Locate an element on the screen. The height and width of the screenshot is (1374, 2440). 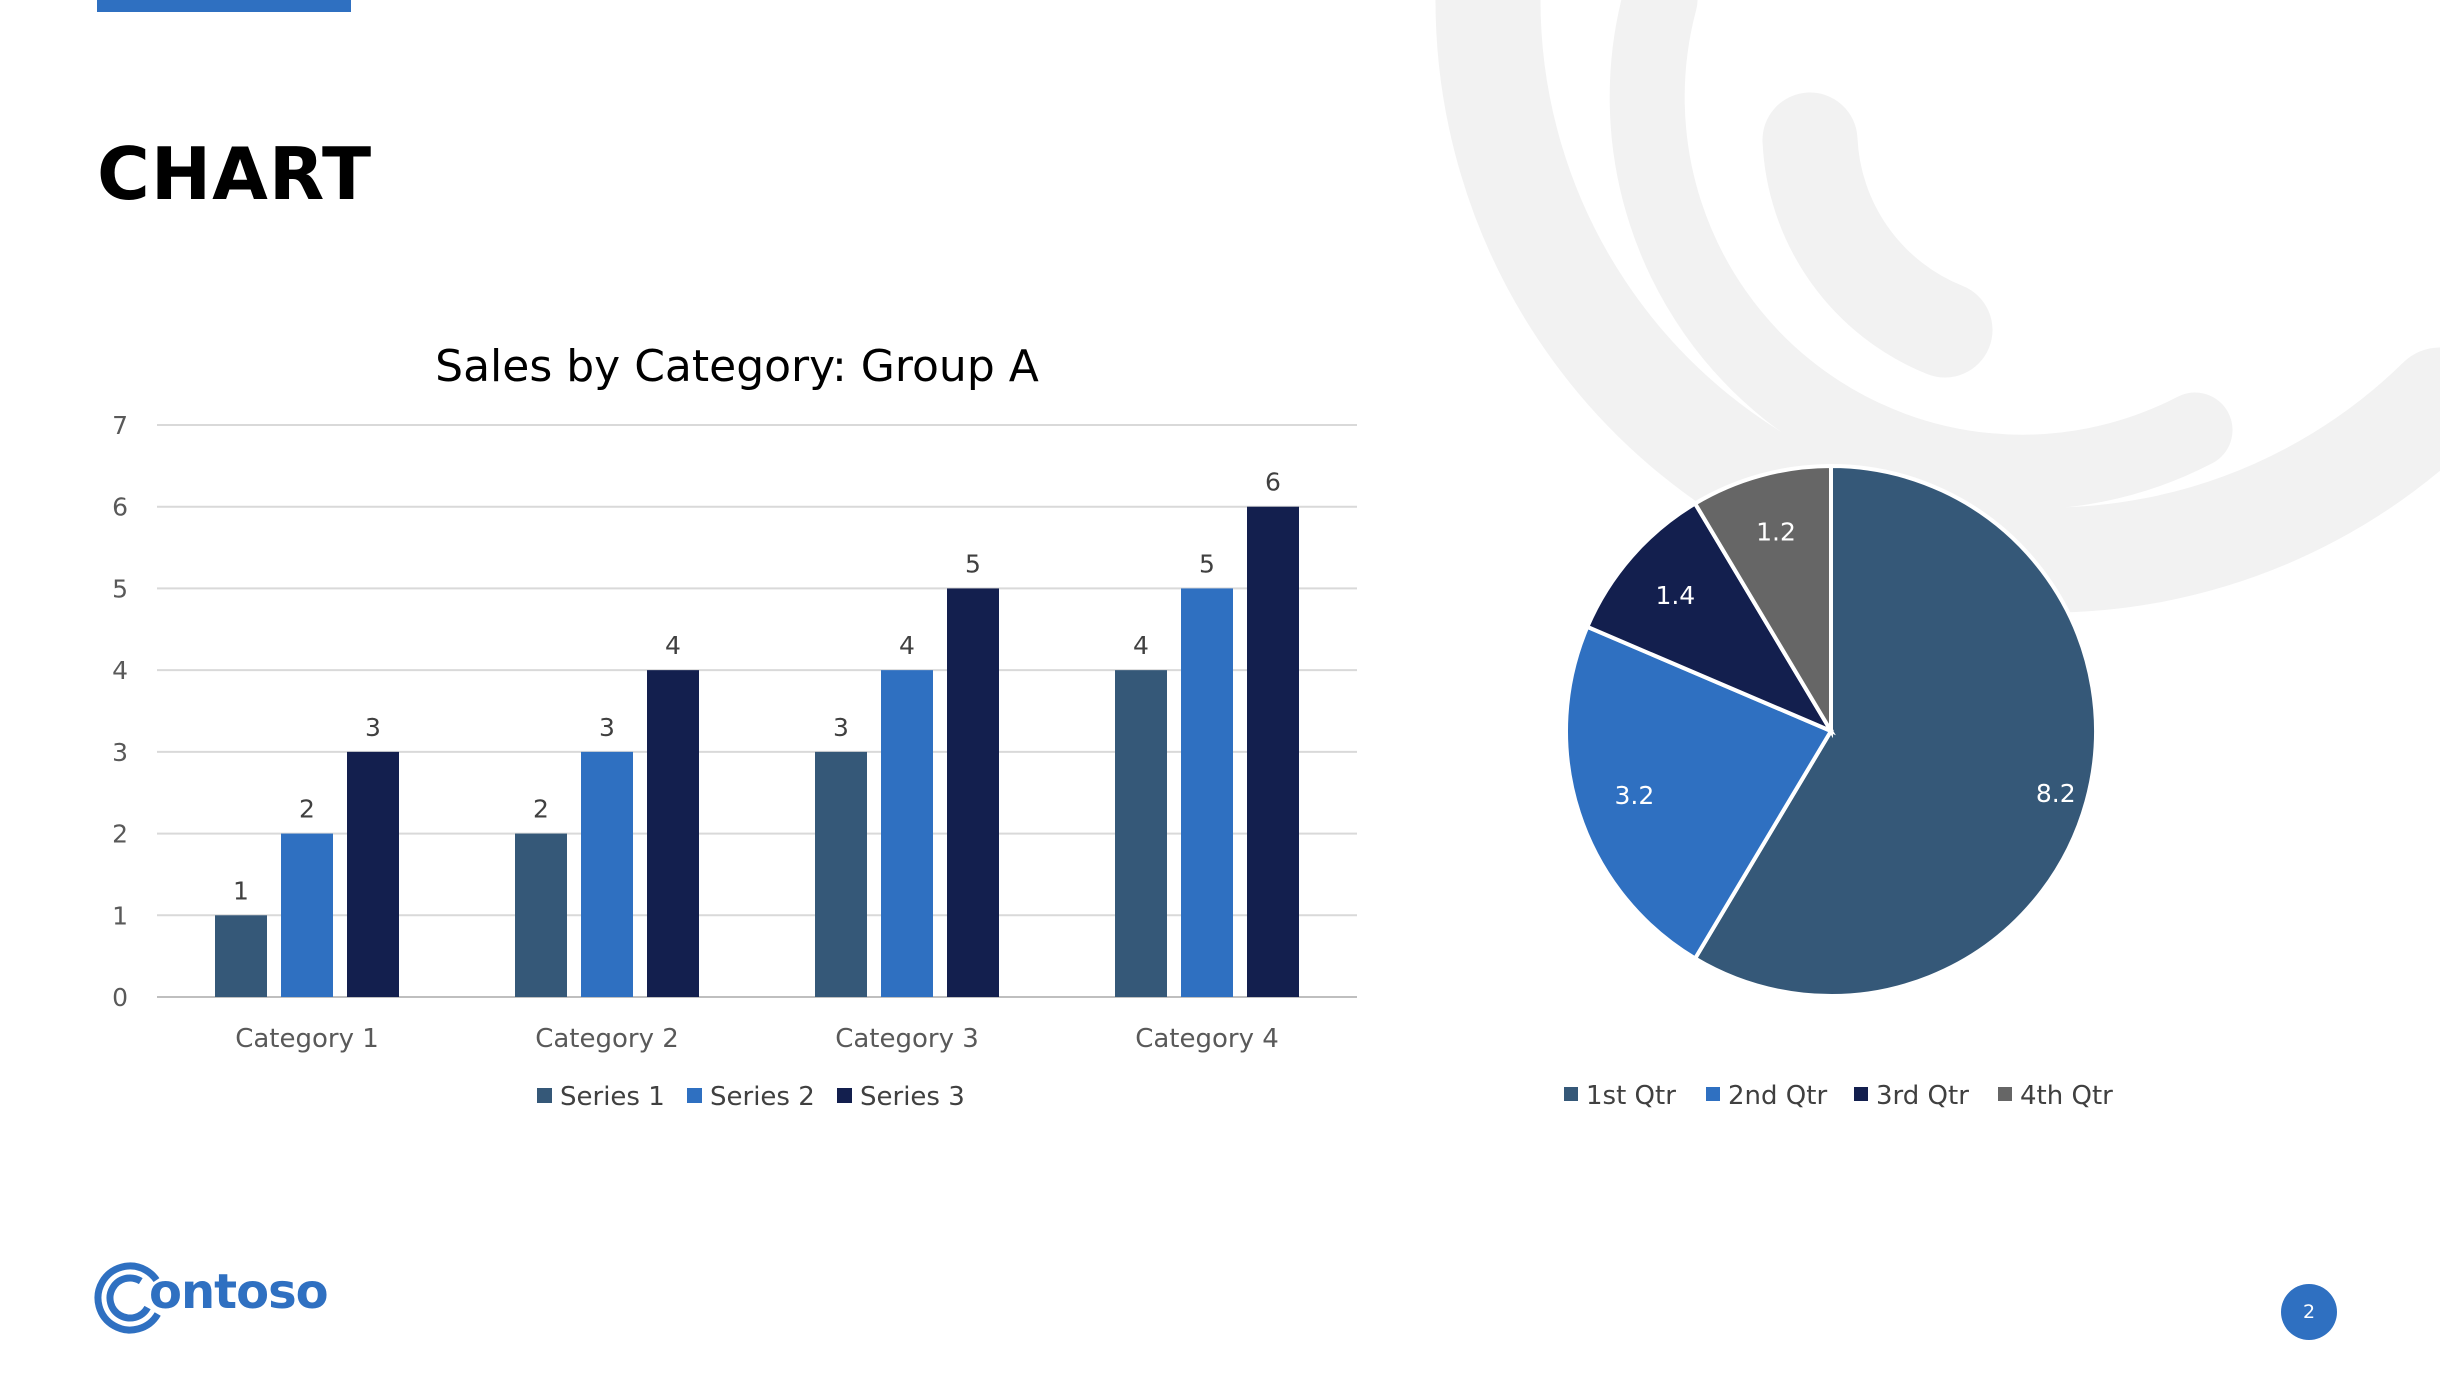
x-tick-label: Category 2 is located at coordinates (607, 1039).